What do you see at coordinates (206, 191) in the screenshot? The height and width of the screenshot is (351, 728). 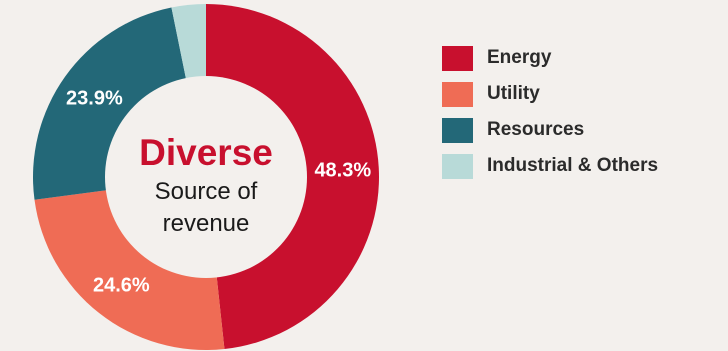 I see `center-line-1: Source of` at bounding box center [206, 191].